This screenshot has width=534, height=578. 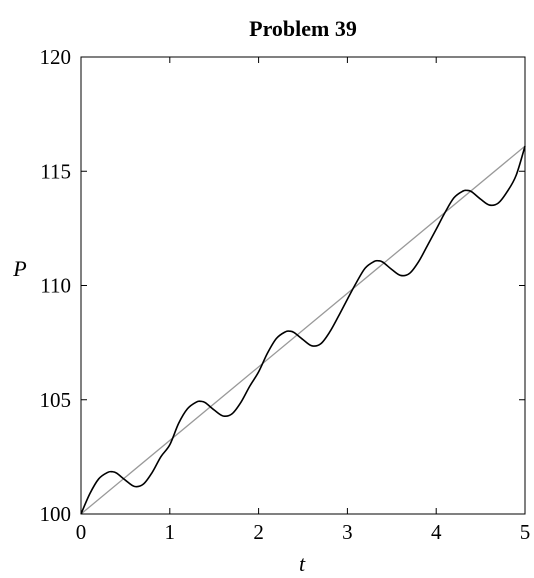 I want to click on y-tick-label: 110, so click(x=55, y=286).